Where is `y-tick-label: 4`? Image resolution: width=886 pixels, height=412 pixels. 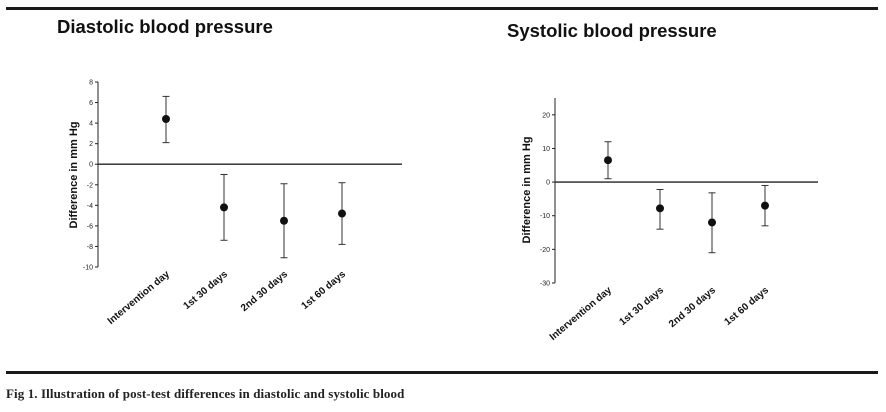 y-tick-label: 4 is located at coordinates (91, 124).